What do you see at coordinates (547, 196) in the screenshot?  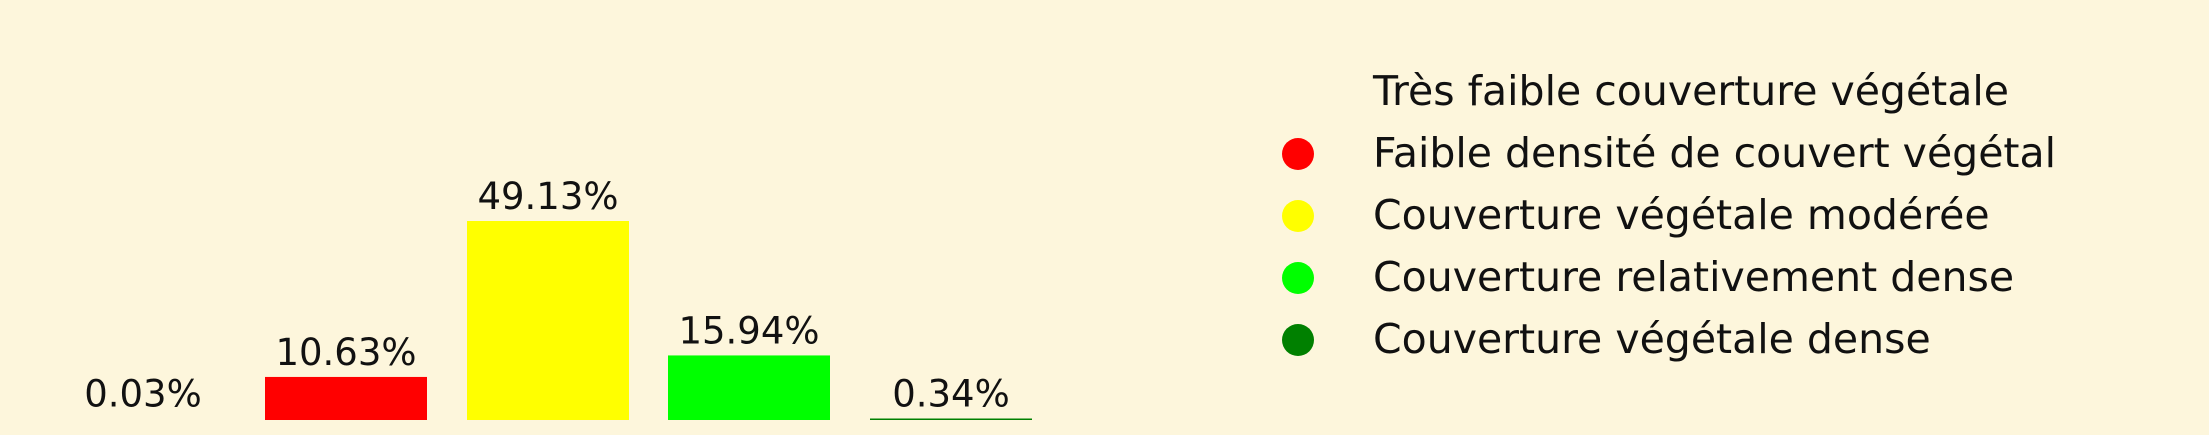 I see `bar-value-label: 49.13%` at bounding box center [547, 196].